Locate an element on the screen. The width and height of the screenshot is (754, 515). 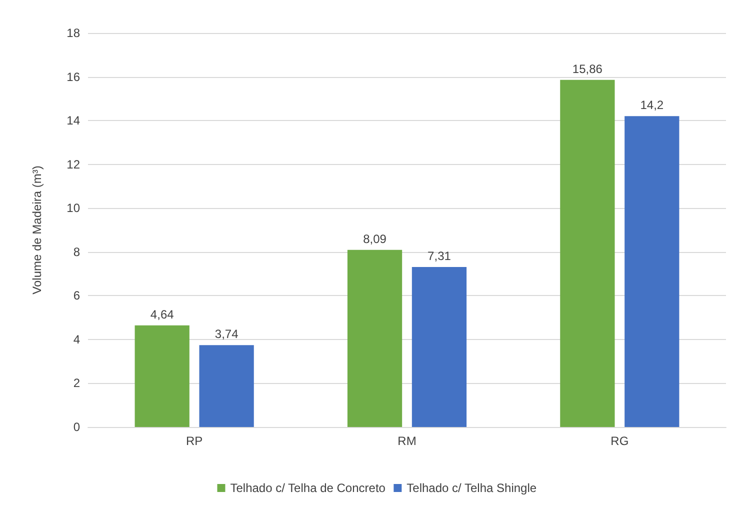
y-axis-title: Volume de Madeira (m³) is located at coordinates (37, 230).